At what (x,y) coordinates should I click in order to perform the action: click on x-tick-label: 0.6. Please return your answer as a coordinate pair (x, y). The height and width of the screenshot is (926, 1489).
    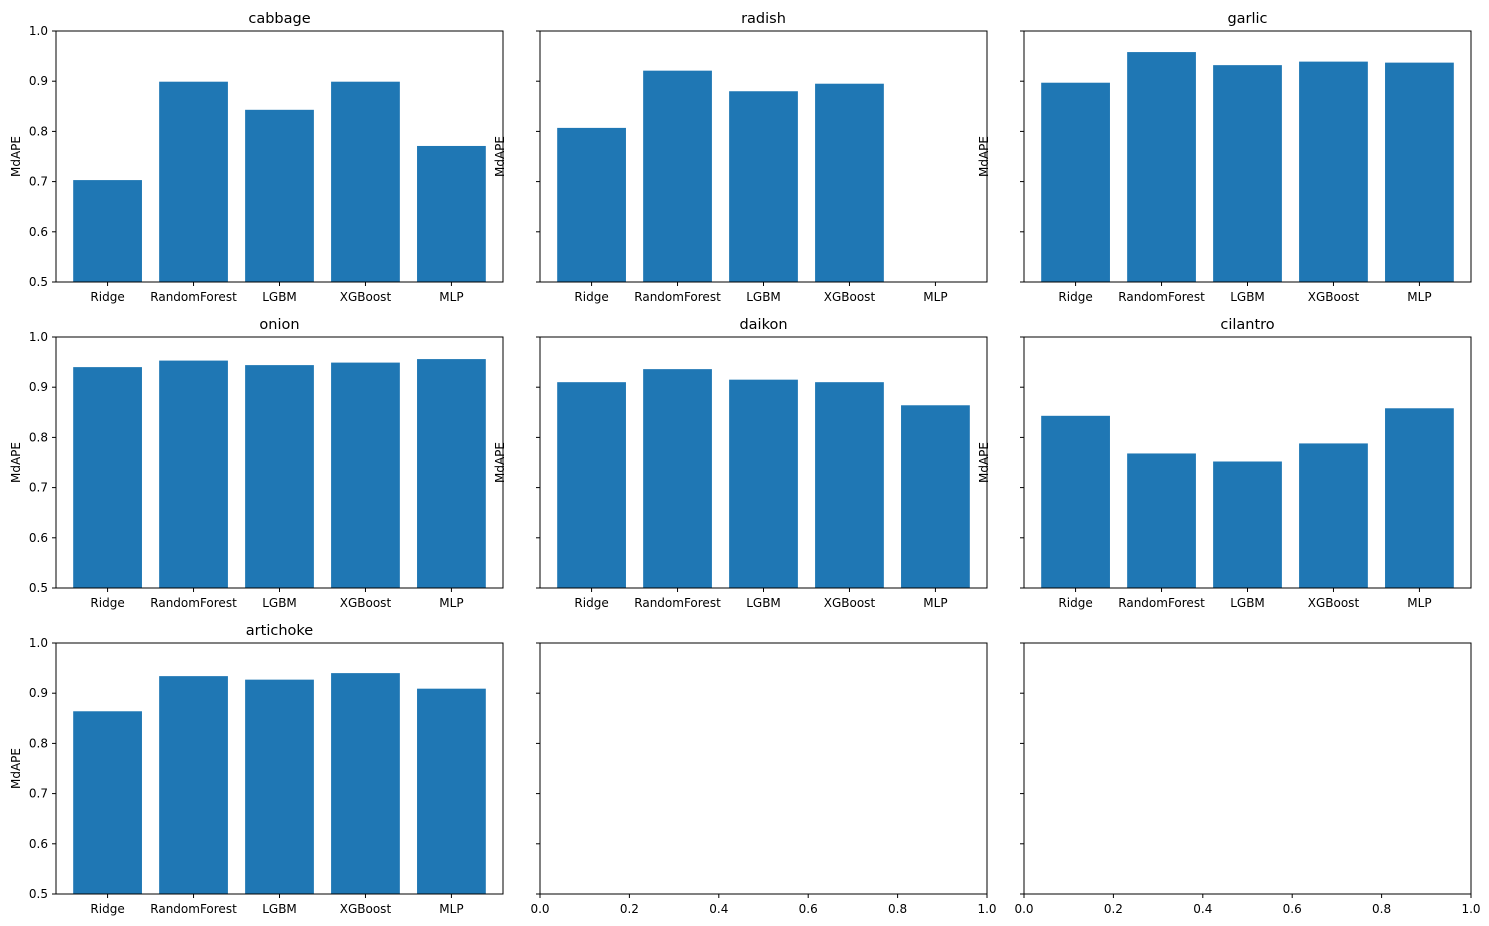
    Looking at the image, I should click on (1292, 909).